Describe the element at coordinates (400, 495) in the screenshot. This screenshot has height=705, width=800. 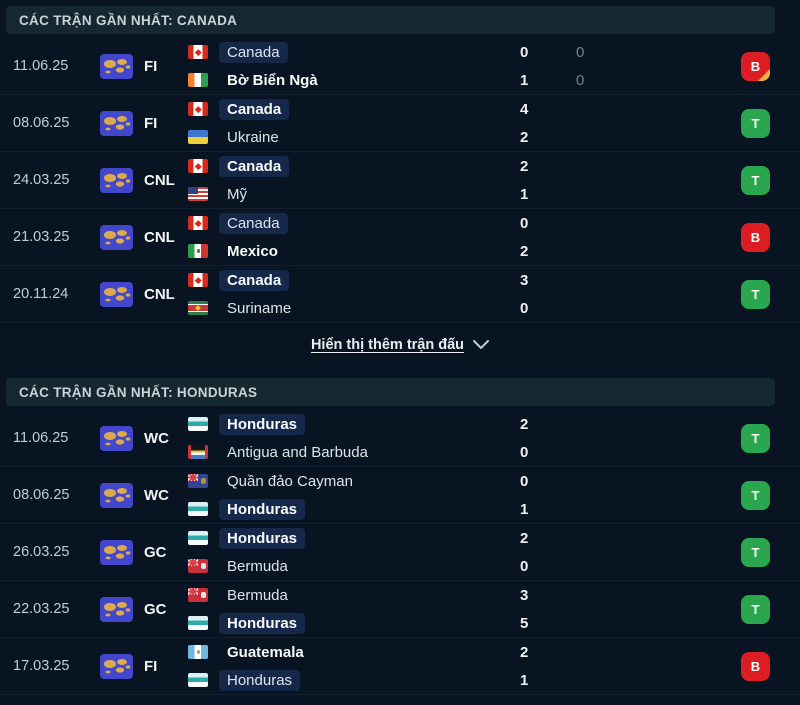
I see `match-row: 08.06.25 WC Quần đảo Cayman Honduras` at that location.